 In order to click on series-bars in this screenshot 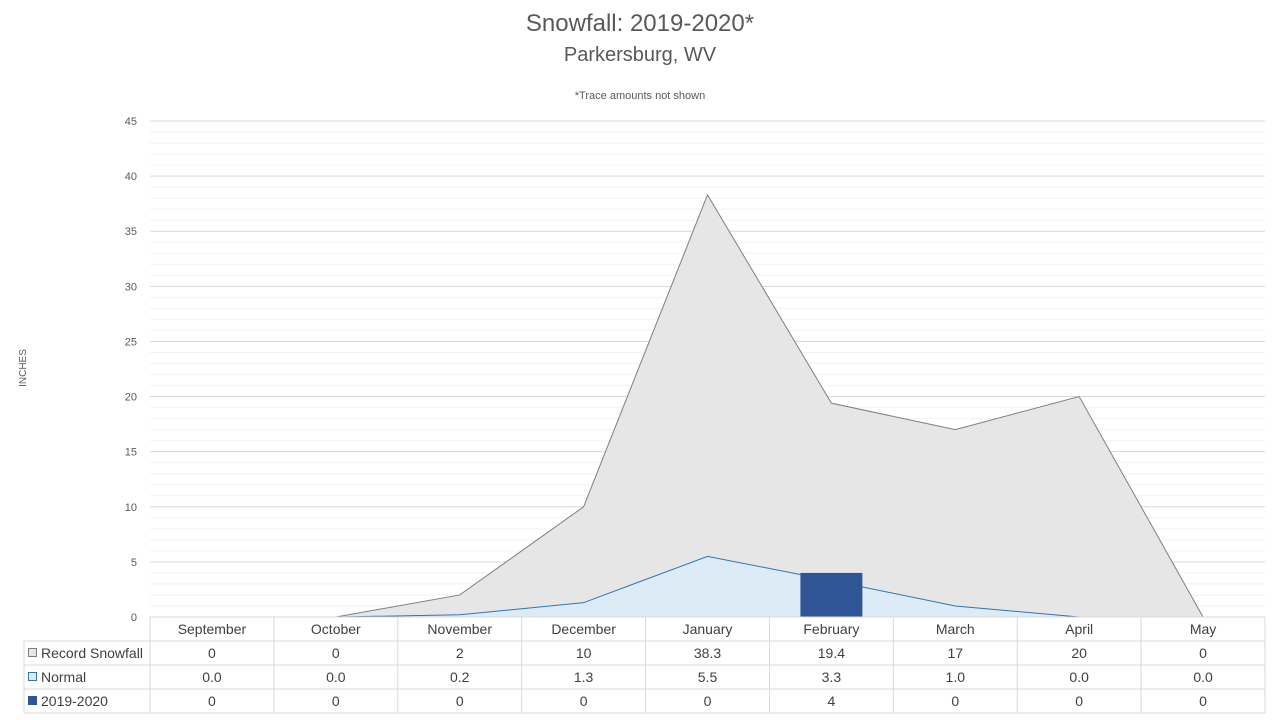, I will do `click(831, 594)`.